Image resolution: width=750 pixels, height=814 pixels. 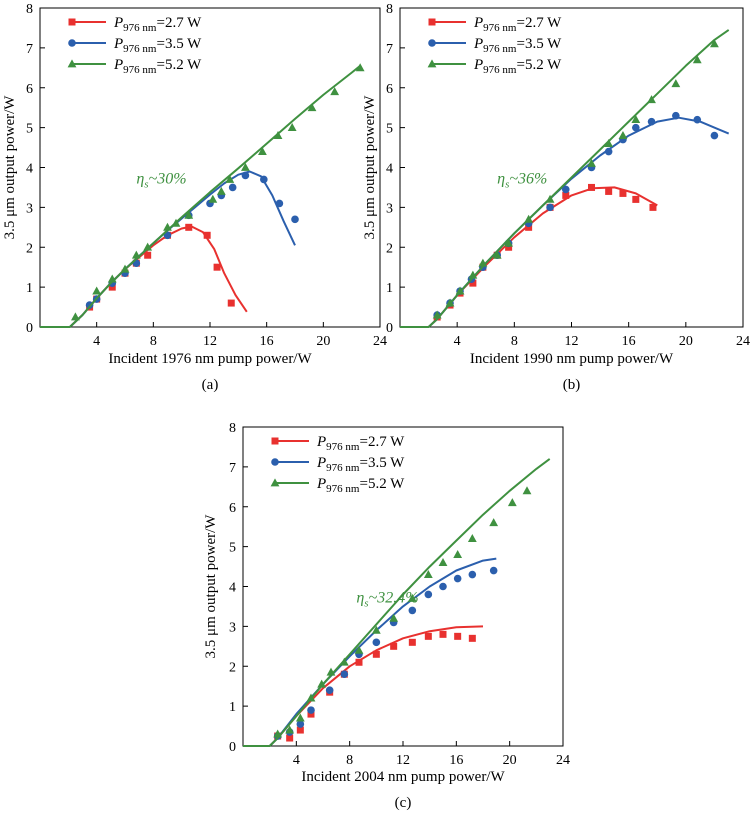 What do you see at coordinates (389, 89) in the screenshot?
I see `y-tick-label: 6` at bounding box center [389, 89].